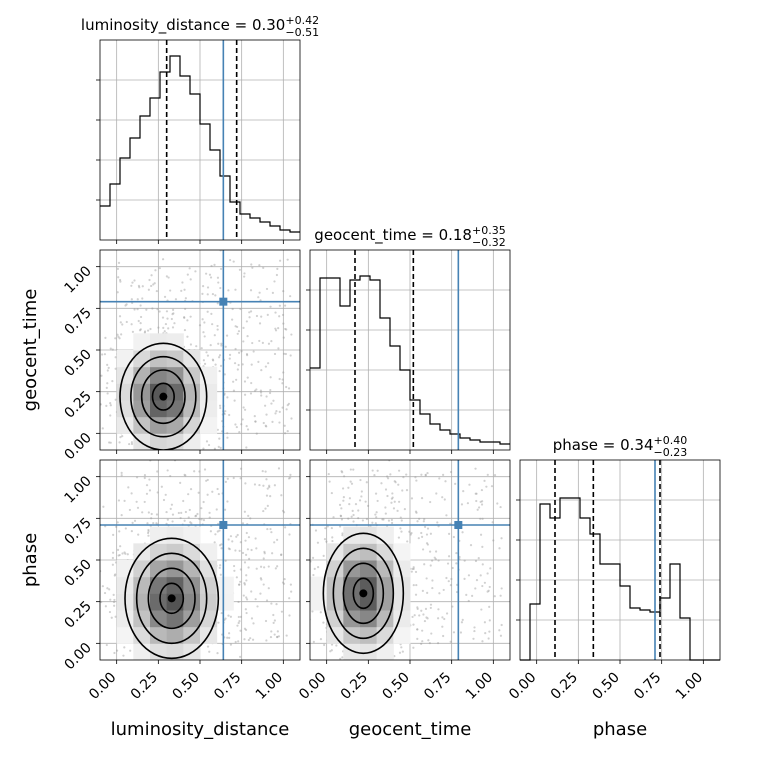 This screenshot has height=760, width=760. I want to click on density-peak-marker, so click(363, 593).